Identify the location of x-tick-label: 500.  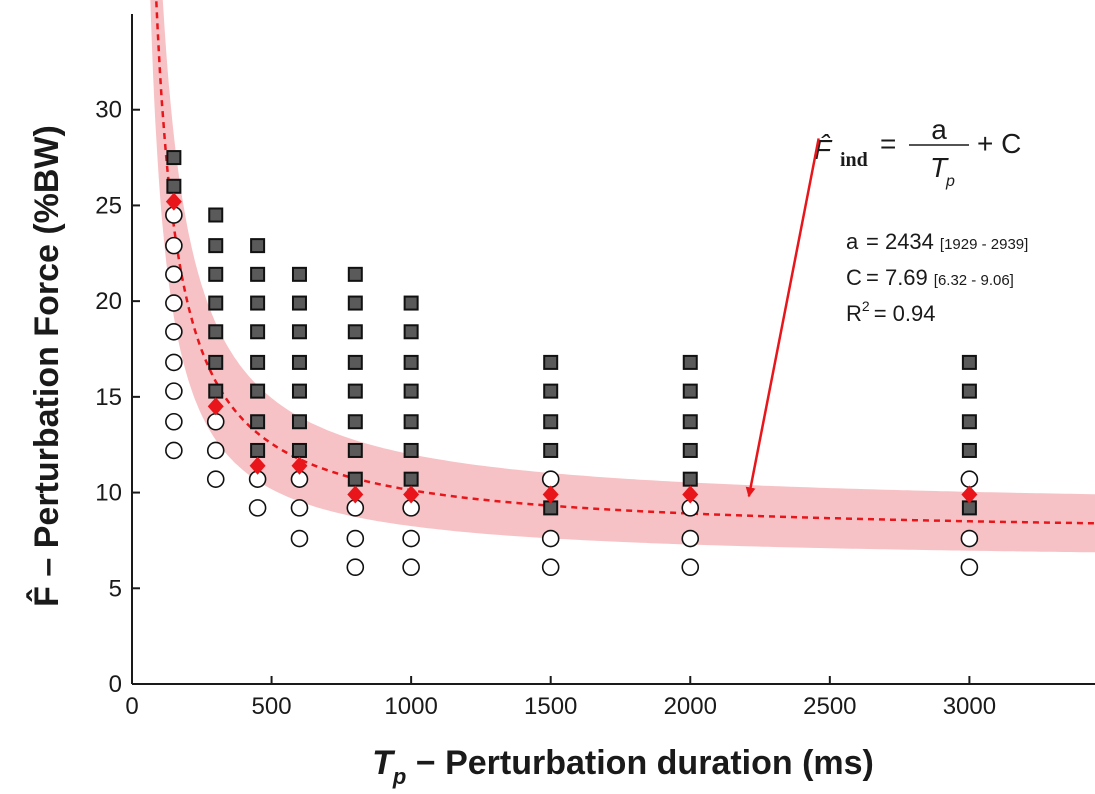
(272, 706).